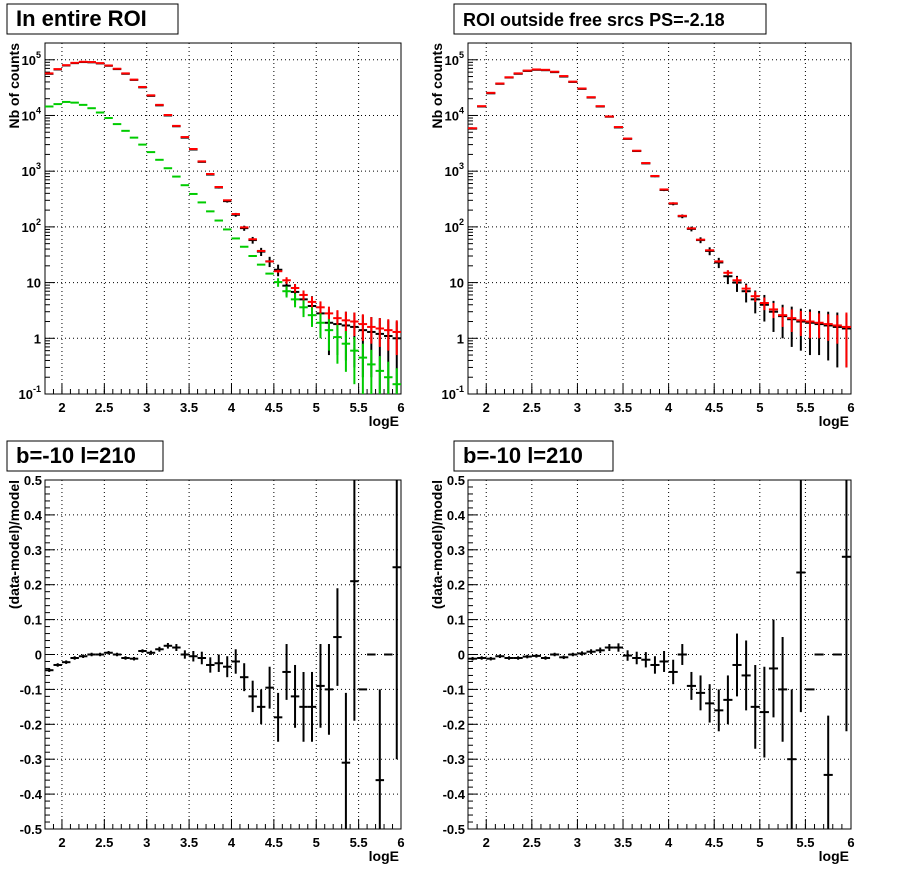  Describe the element at coordinates (437, 86) in the screenshot. I see `y-axis-label: Nb of counts` at that location.